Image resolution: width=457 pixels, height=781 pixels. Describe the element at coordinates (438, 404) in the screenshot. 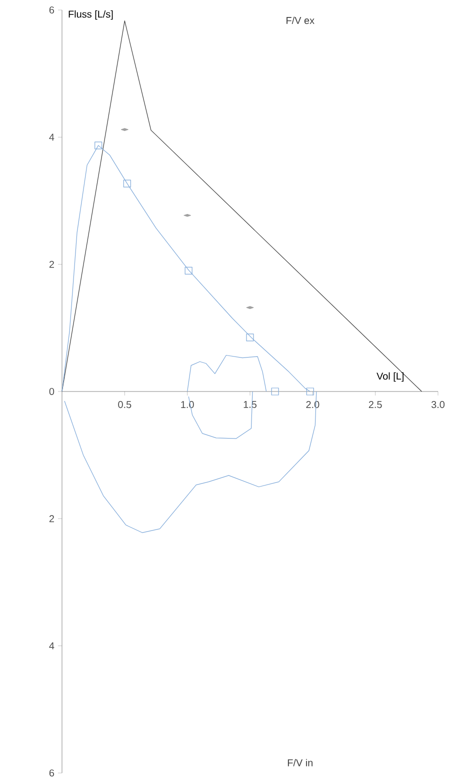

I see `x-tick-label: 3.0` at that location.